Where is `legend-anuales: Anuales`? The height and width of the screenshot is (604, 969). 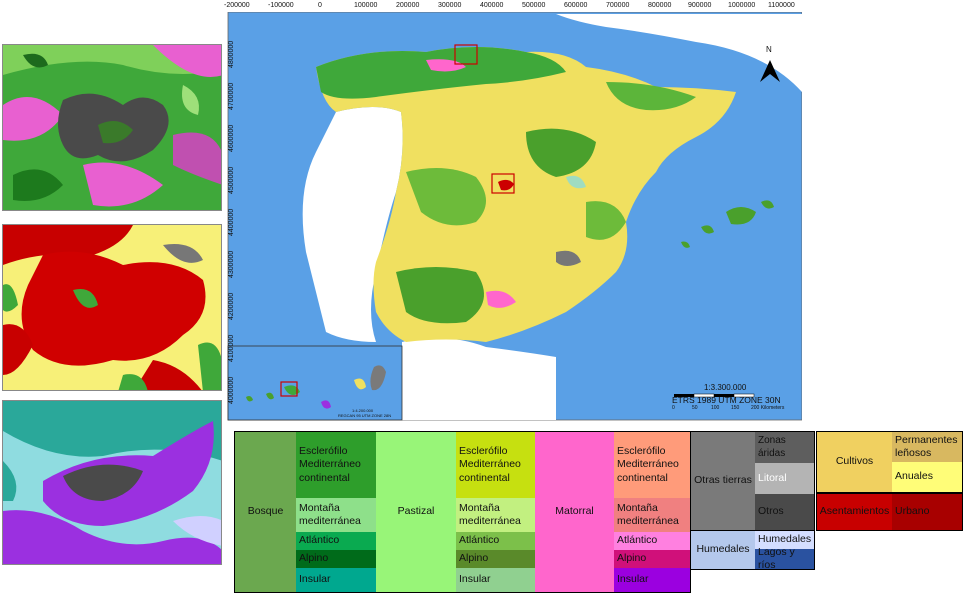 legend-anuales: Anuales is located at coordinates (927, 477).